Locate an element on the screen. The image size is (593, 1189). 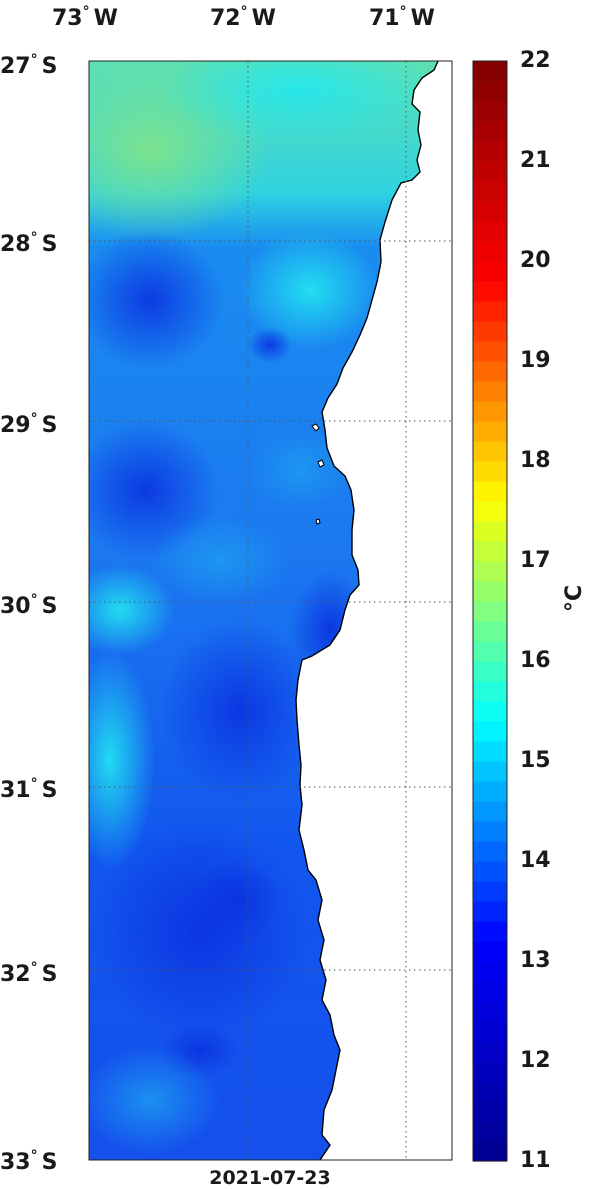
colorbar-tick: 12 is located at coordinates (535, 1060).